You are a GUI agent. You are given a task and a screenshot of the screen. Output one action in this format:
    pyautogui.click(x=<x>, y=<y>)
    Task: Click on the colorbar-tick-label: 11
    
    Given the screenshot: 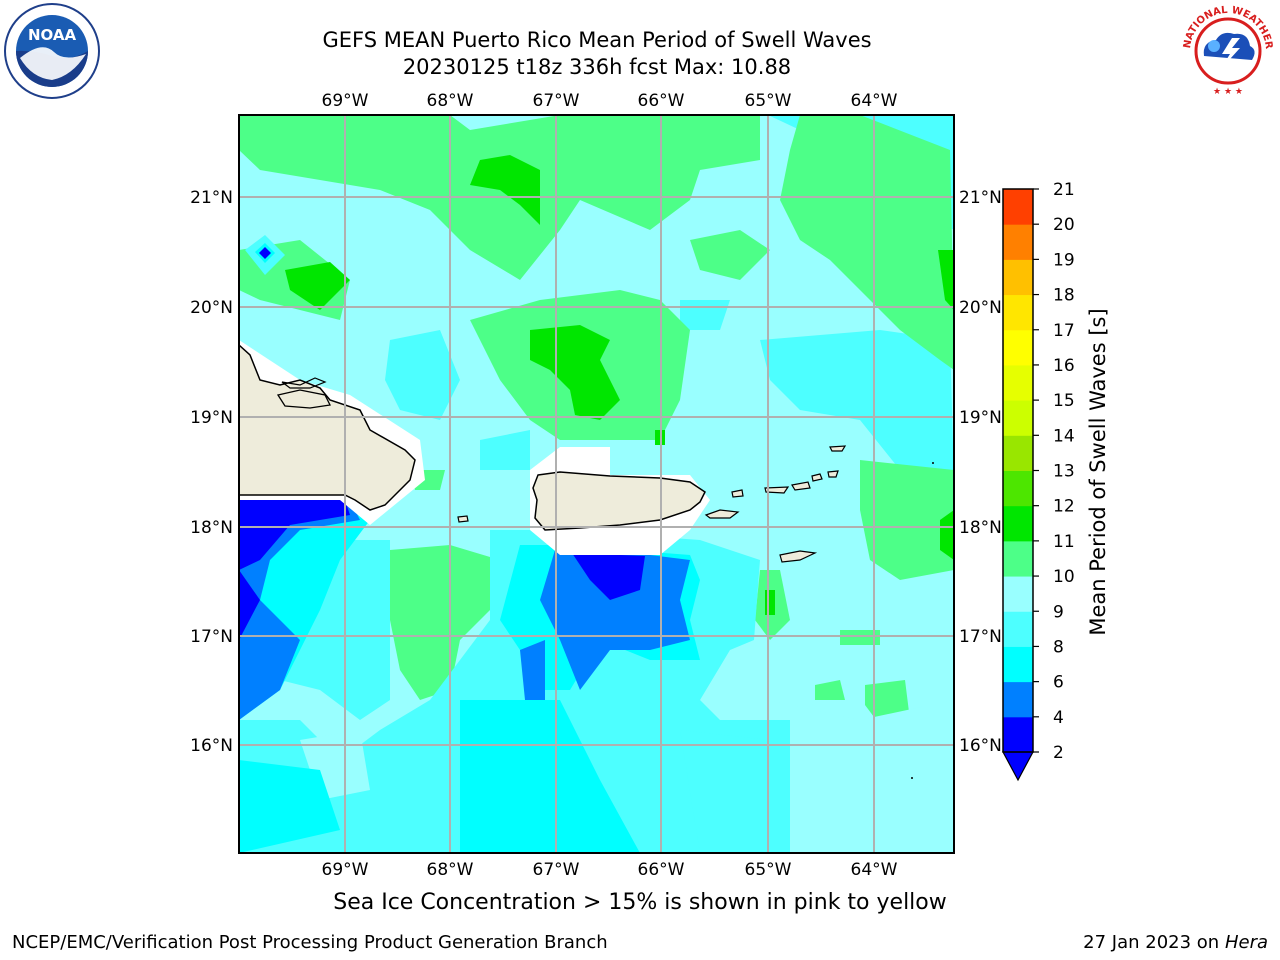 What is the action you would take?
    pyautogui.click(x=1064, y=542)
    